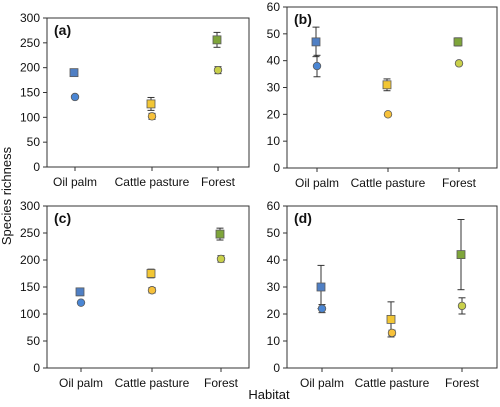 The width and height of the screenshot is (500, 407). Describe the element at coordinates (7, 195) in the screenshot. I see `y-axis-title: Species richness` at that location.